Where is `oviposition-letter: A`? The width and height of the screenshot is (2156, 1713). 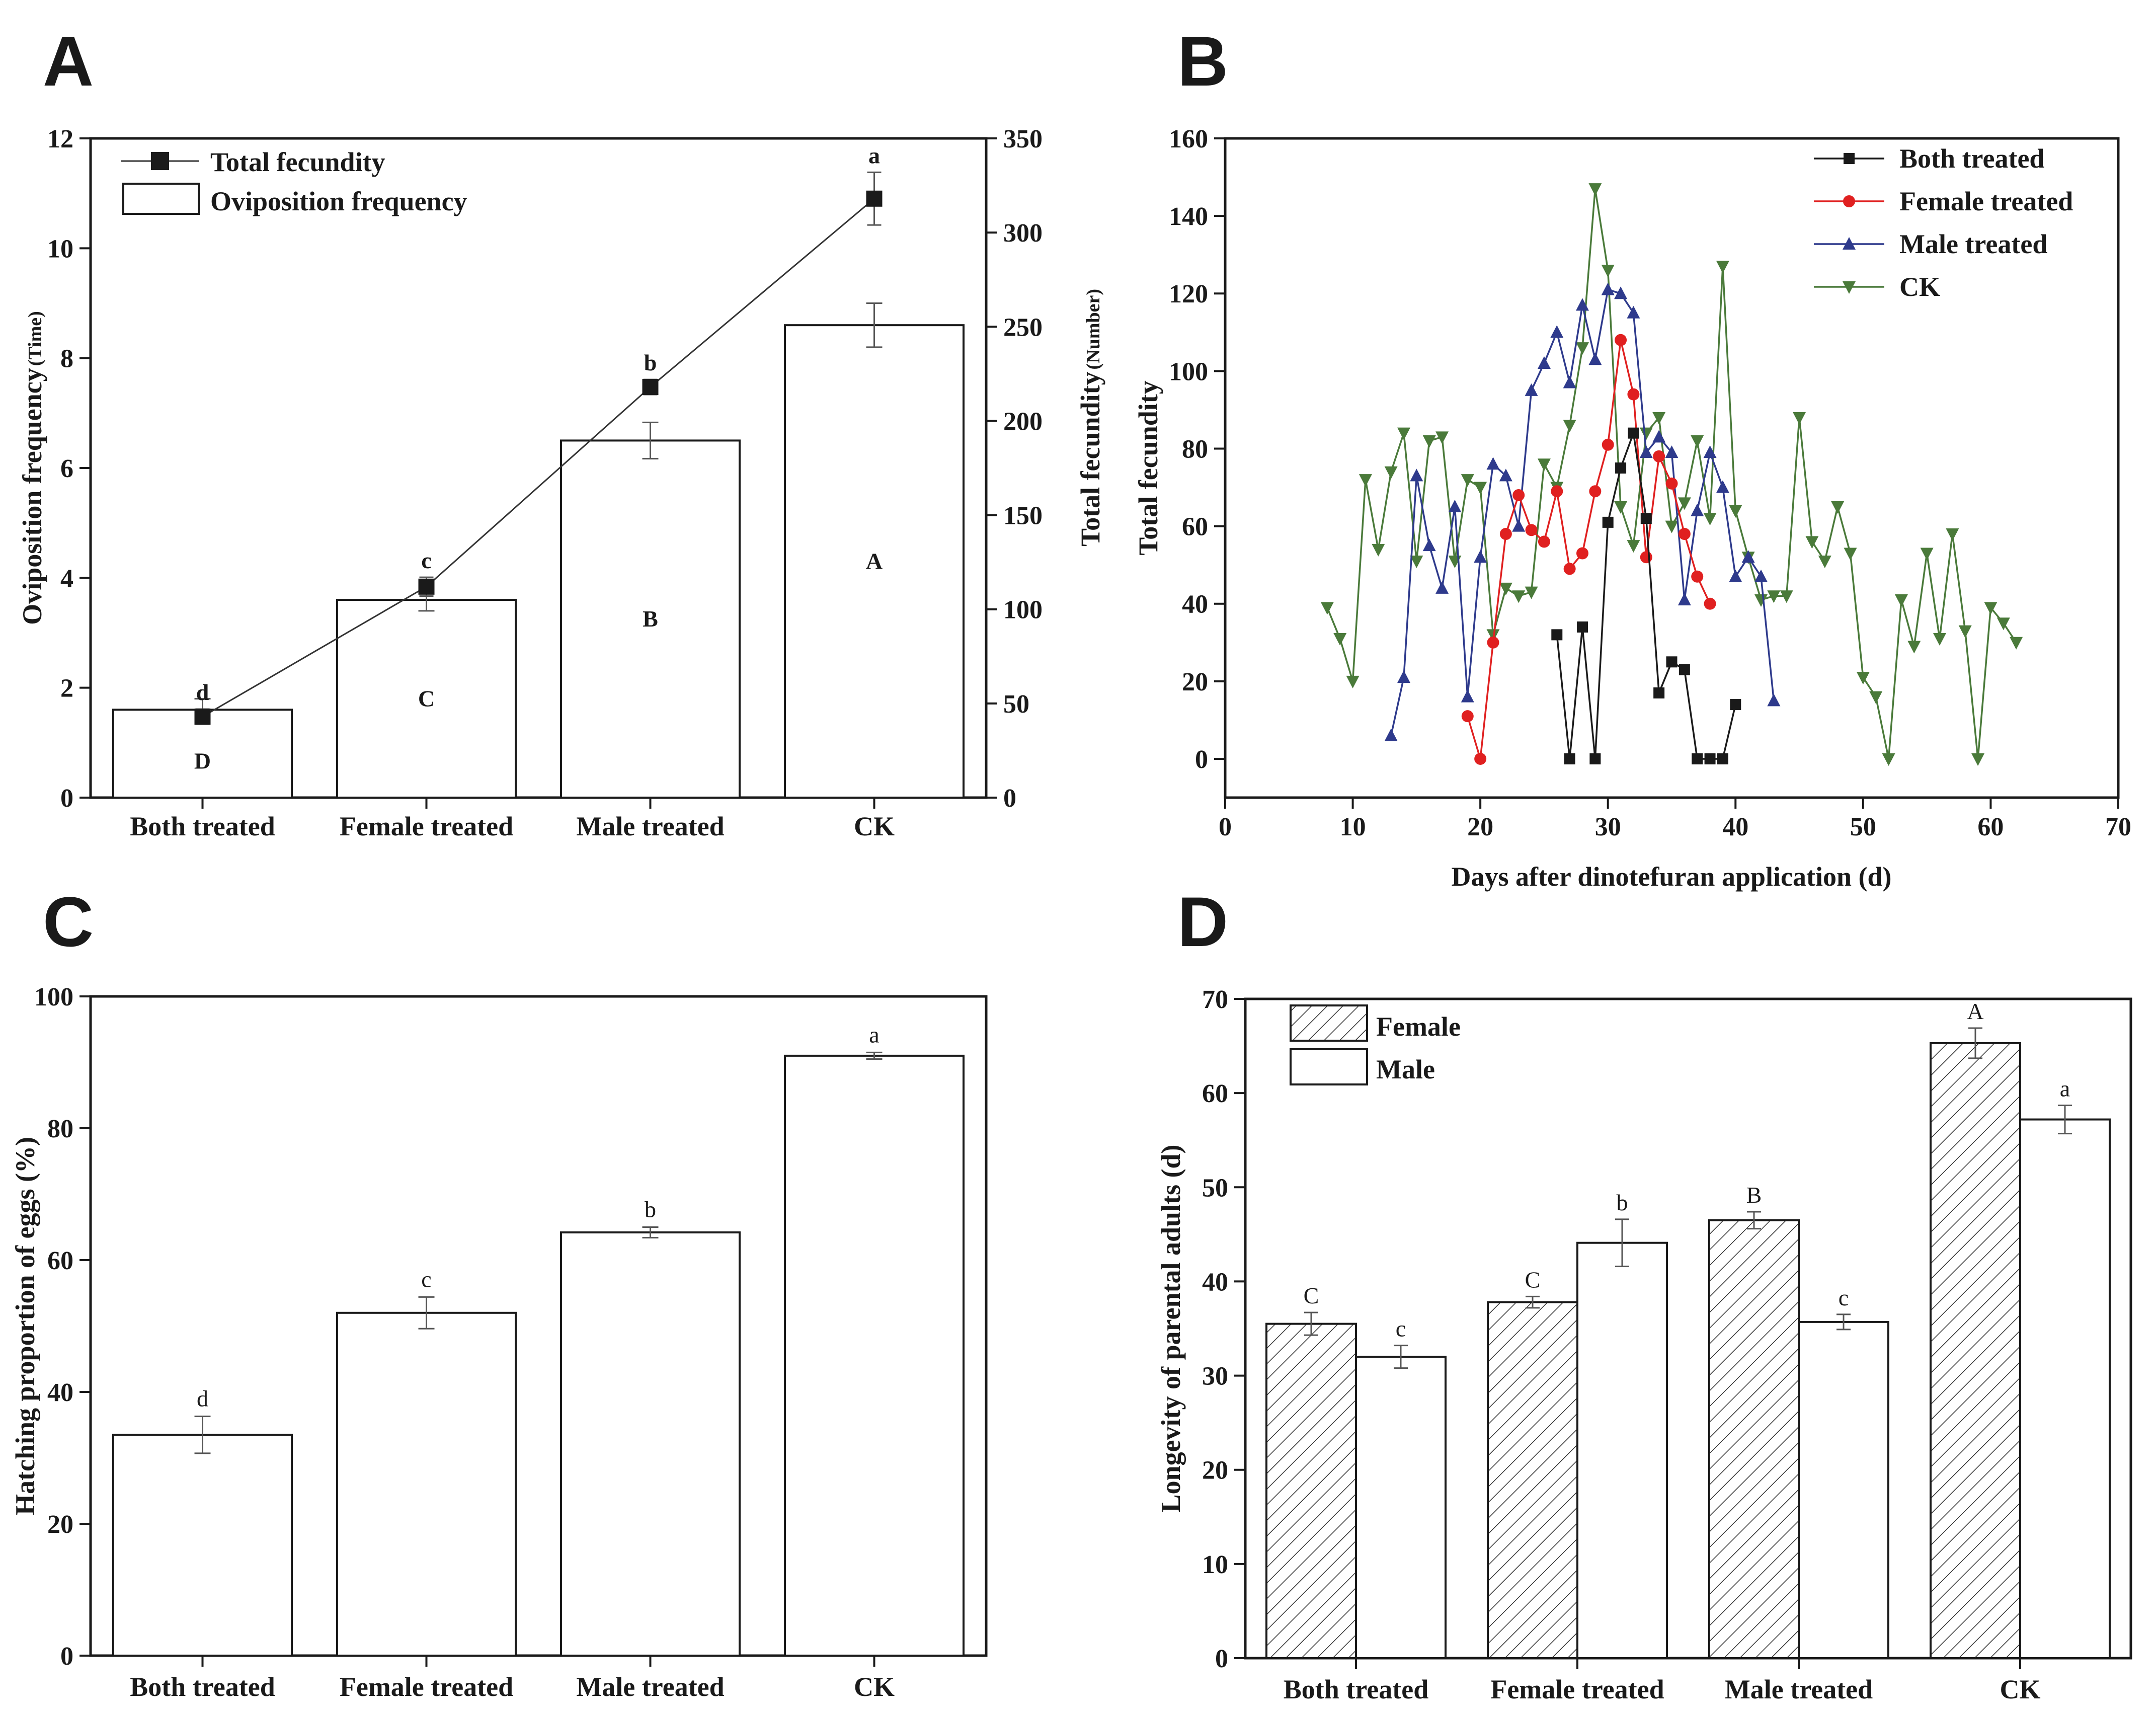
oviposition-letter: A is located at coordinates (874, 561).